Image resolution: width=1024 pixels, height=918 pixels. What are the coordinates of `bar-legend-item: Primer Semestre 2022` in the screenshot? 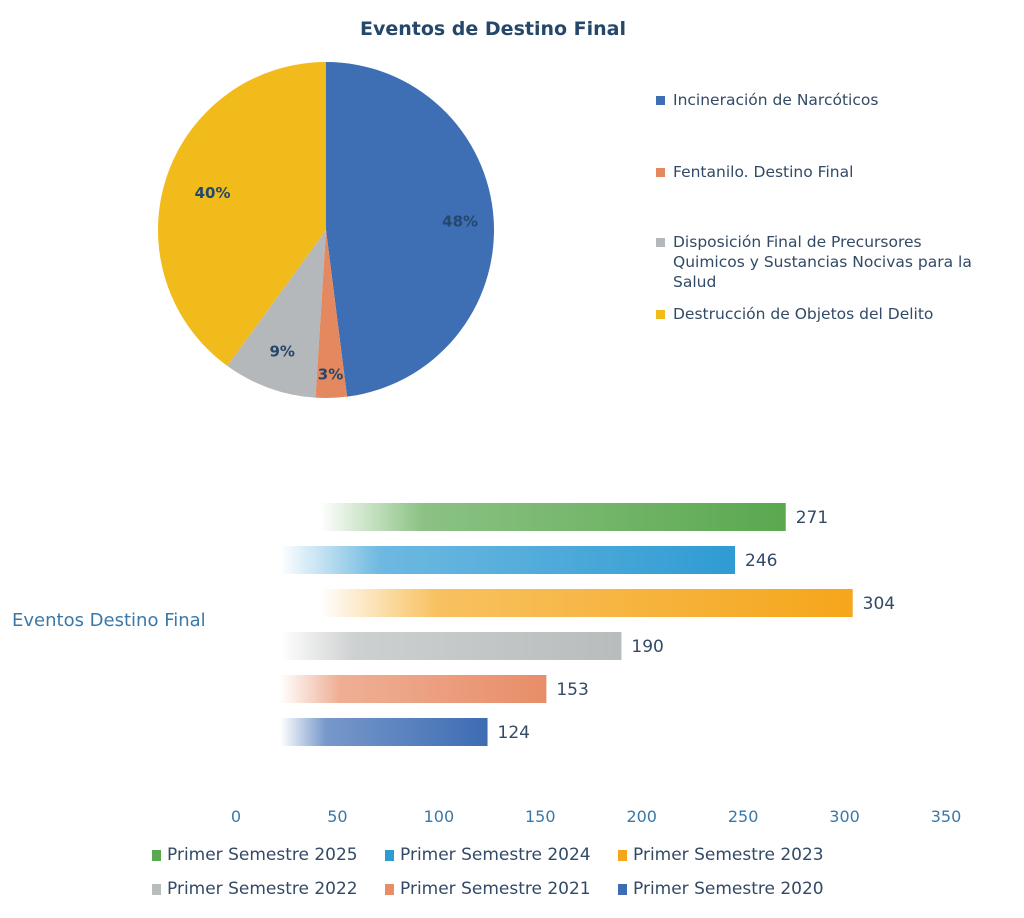 It's located at (255, 889).